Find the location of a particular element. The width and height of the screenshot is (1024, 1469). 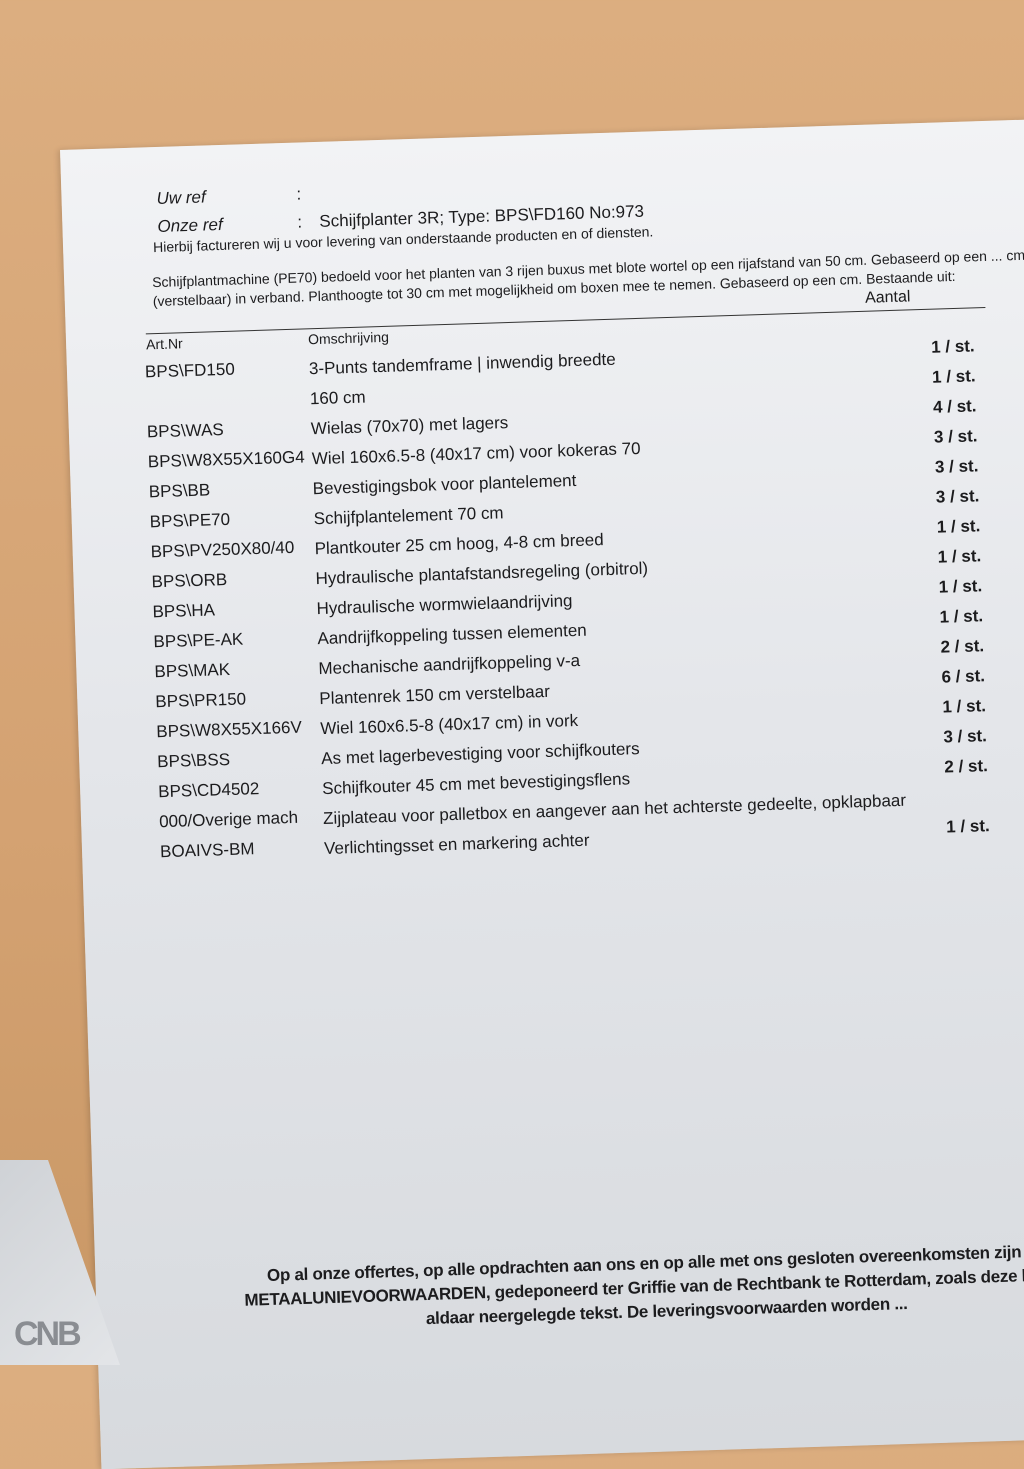

aantal-cell is located at coordinates (973, 801).